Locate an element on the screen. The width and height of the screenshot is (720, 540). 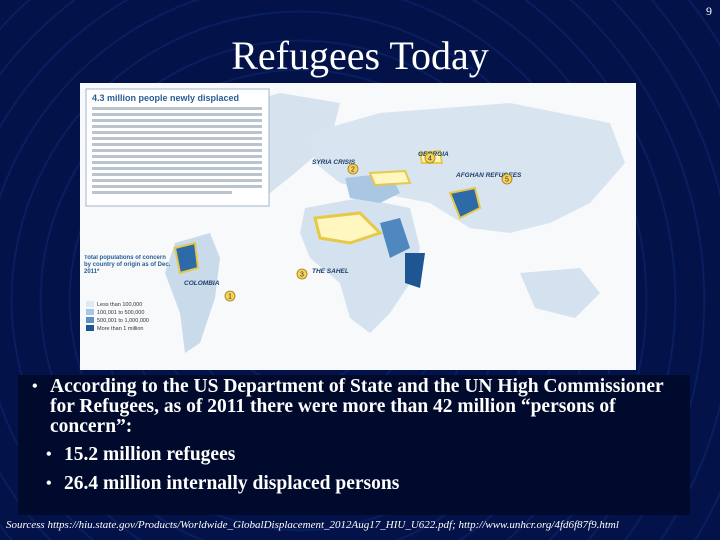
legend-label: 100,001 to 500,000 is located at coordinates (120, 313).